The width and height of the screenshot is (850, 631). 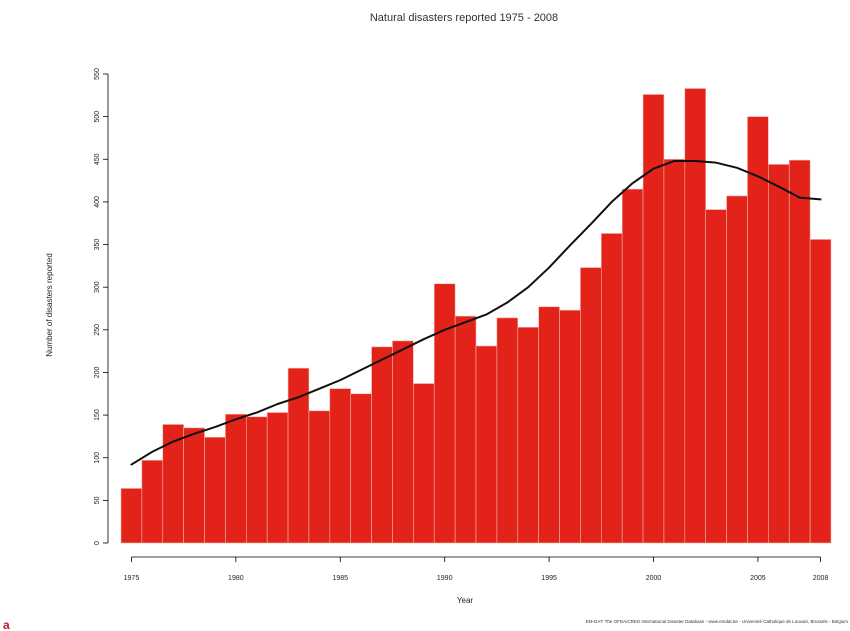 What do you see at coordinates (97, 117) in the screenshot?
I see `y-tick-label-500: 500` at bounding box center [97, 117].